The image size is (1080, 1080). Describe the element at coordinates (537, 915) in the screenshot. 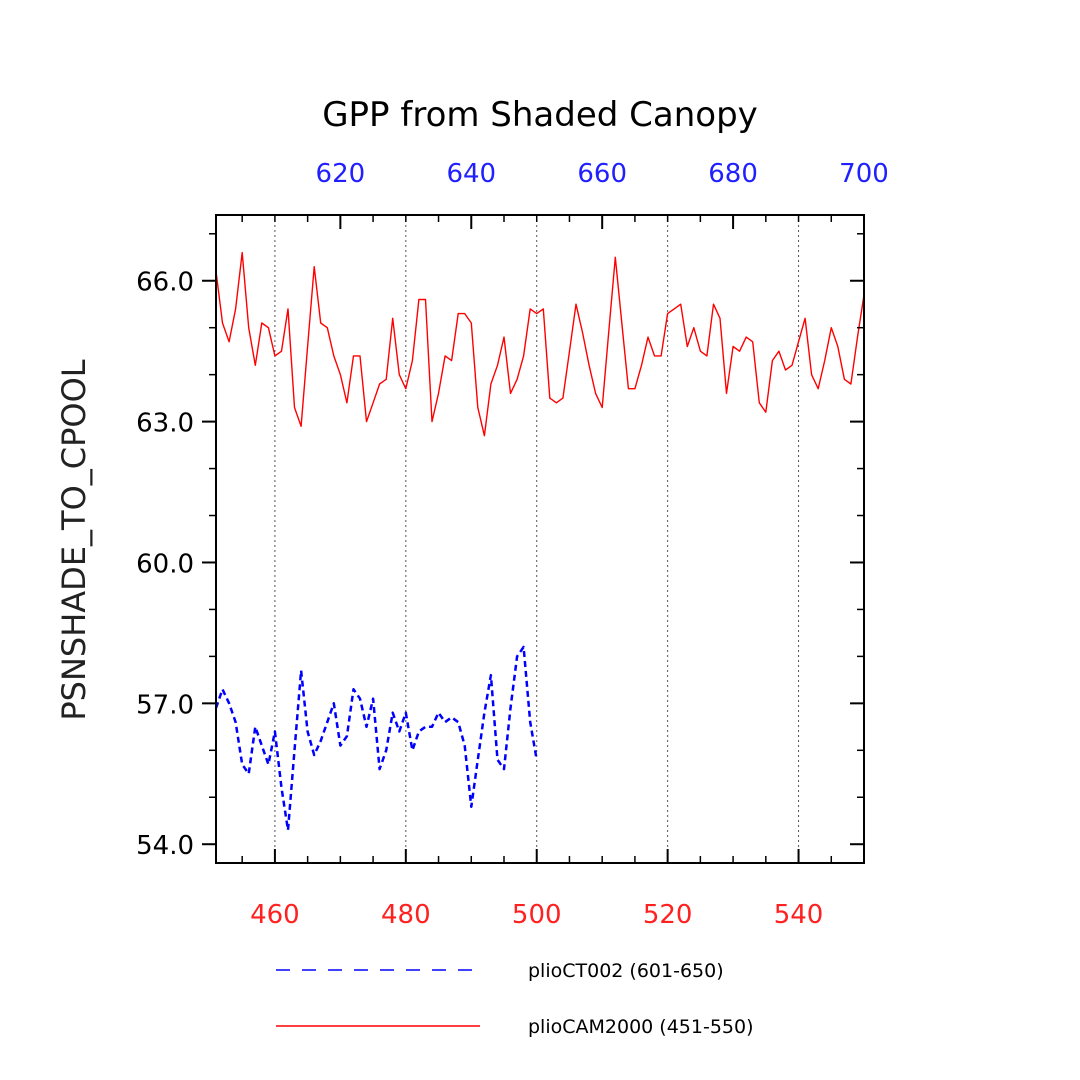

I see `x-bottom-tick-label: 500` at that location.